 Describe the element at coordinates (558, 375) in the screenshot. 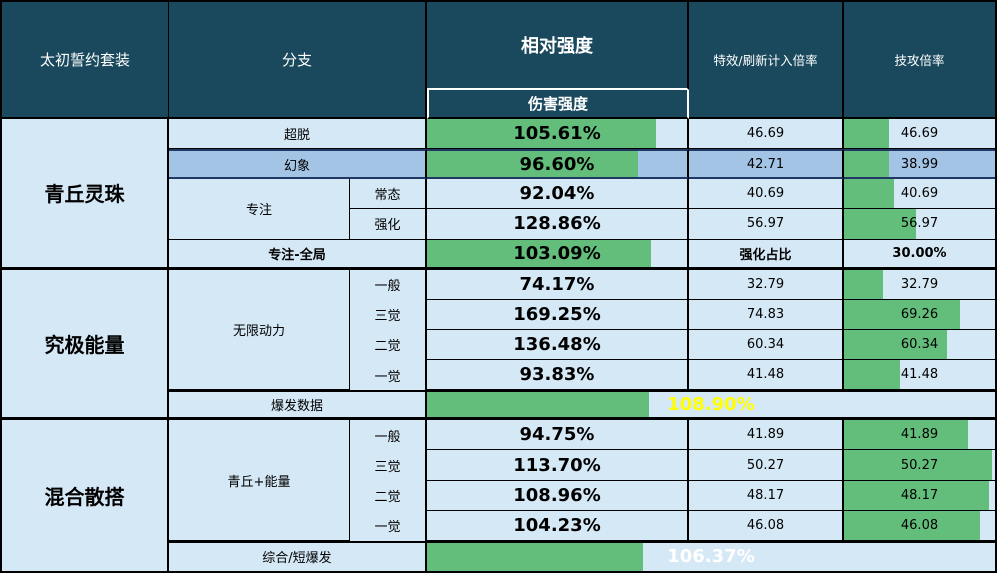

I see `relative-strength-cell: 93.83%` at that location.